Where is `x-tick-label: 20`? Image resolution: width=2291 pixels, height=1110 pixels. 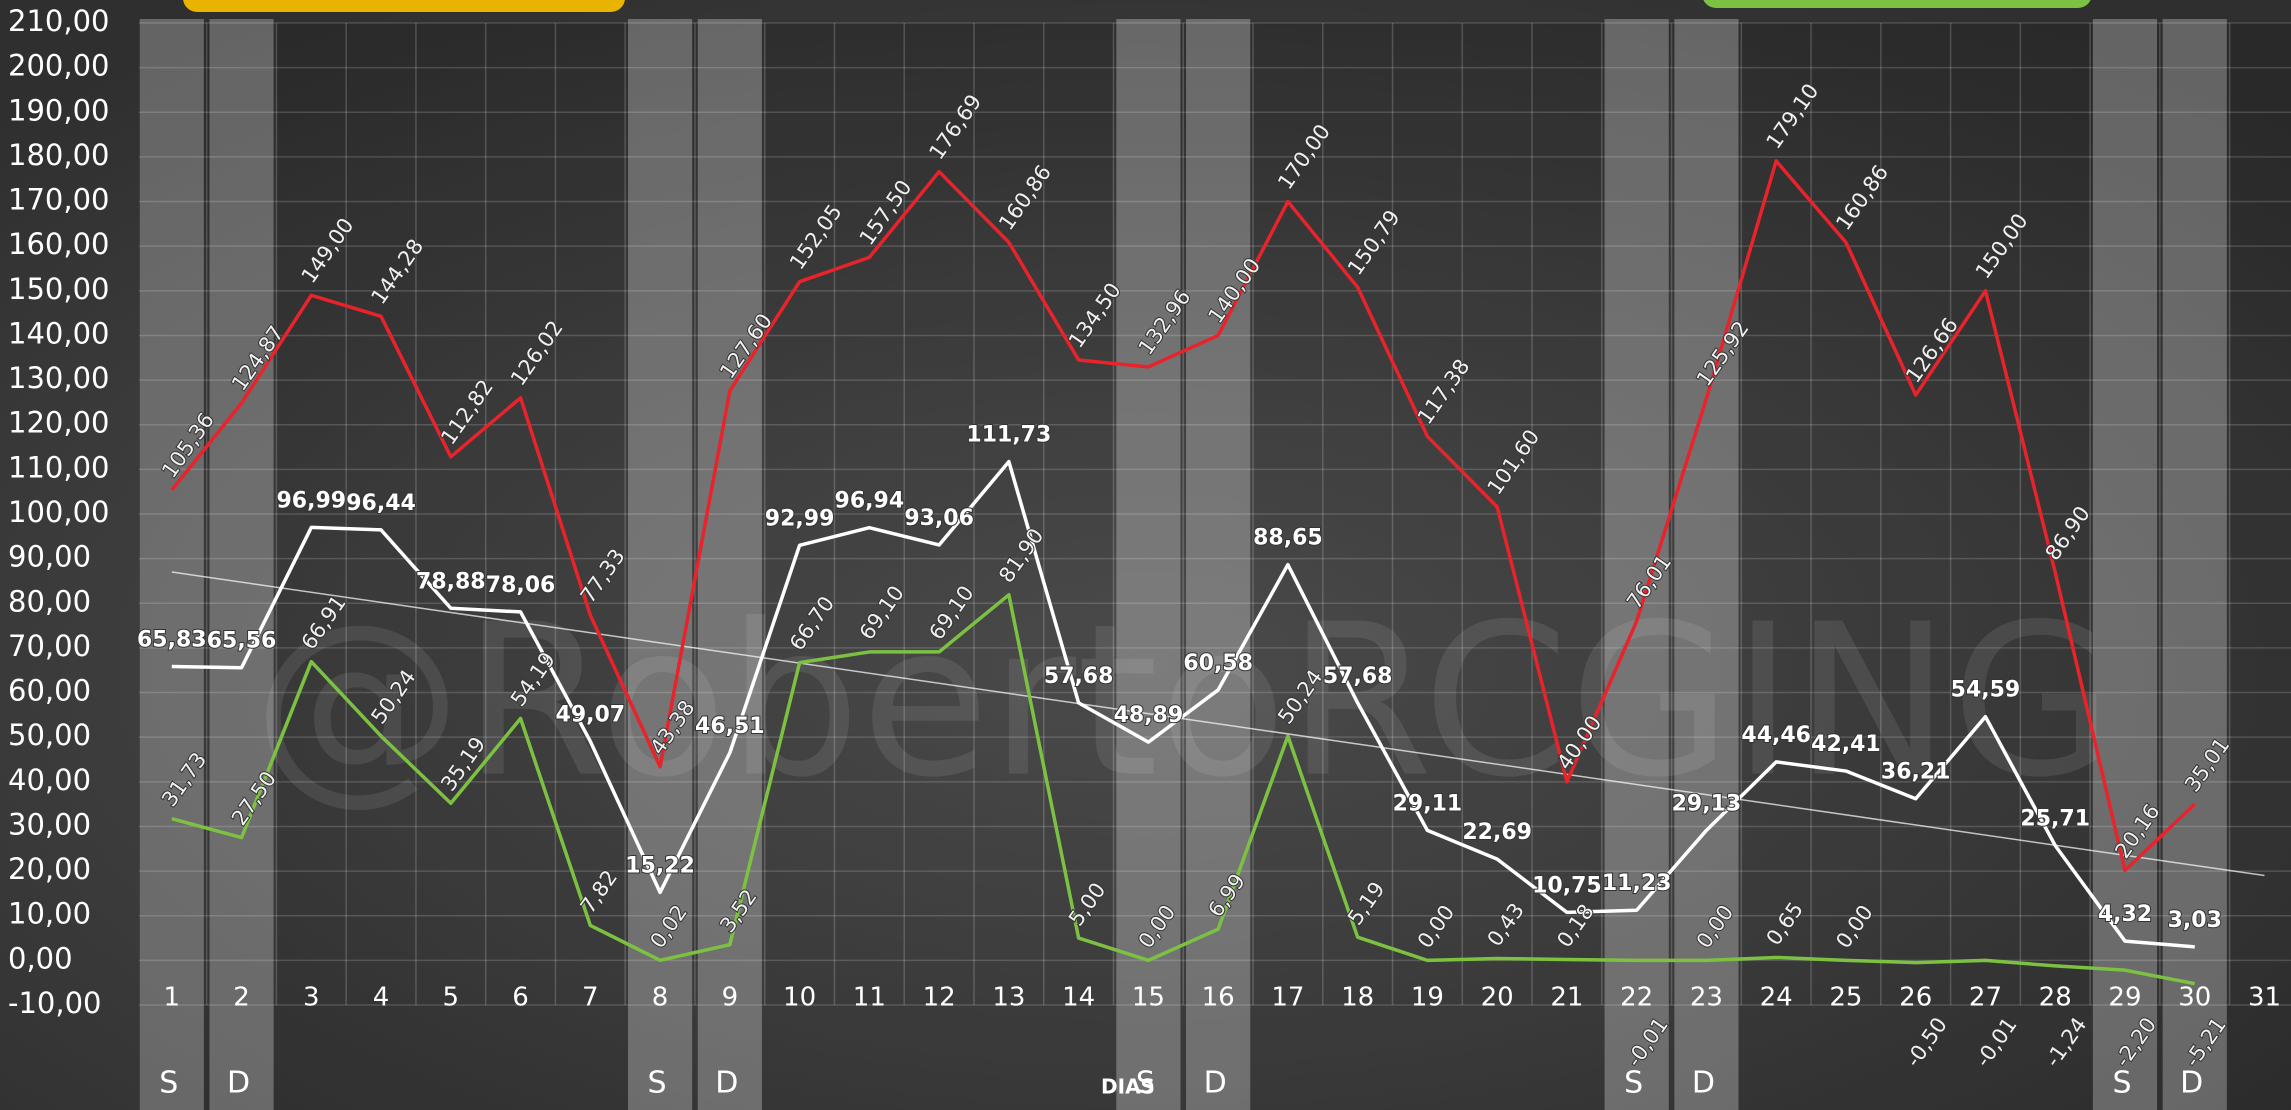 x-tick-label: 20 is located at coordinates (1497, 998).